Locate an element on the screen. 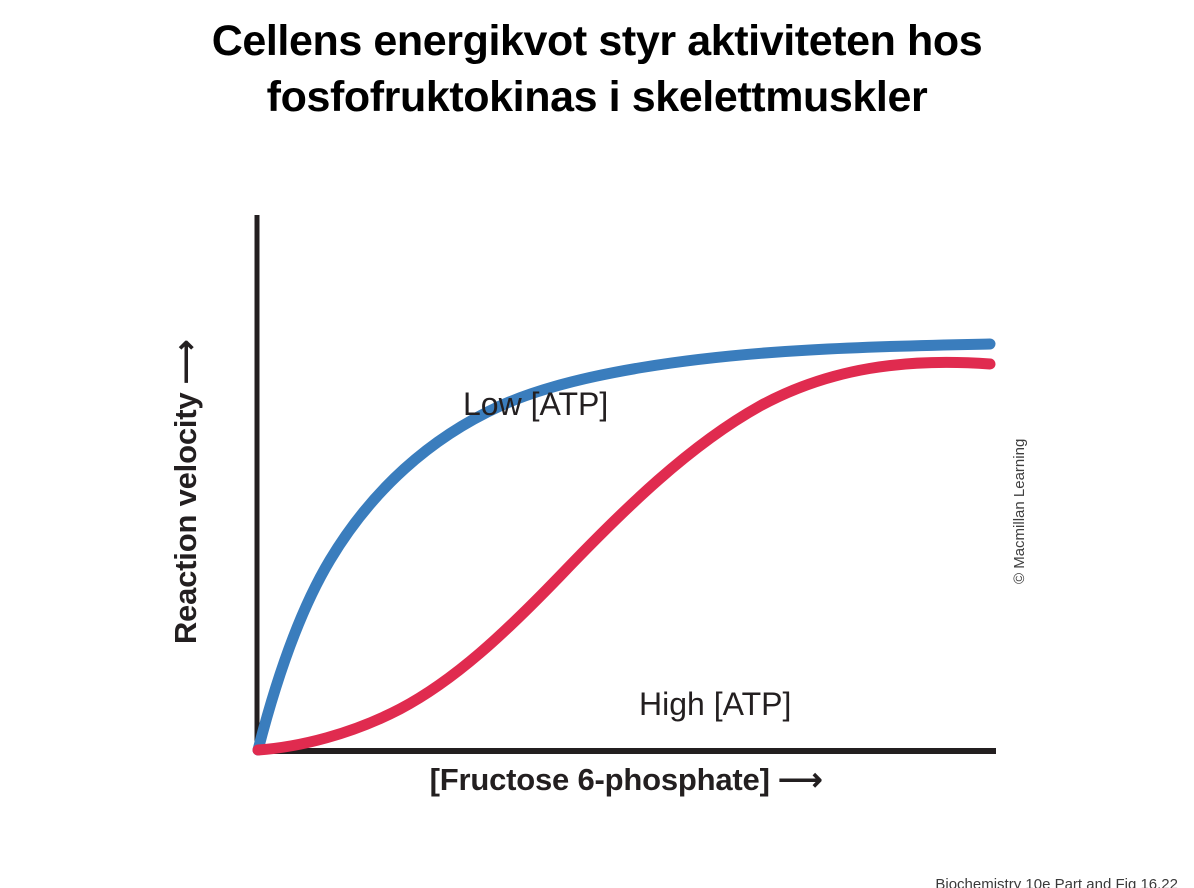 This screenshot has width=1194, height=888. curve-label-low-atp: Low [ATP] is located at coordinates (536, 404).